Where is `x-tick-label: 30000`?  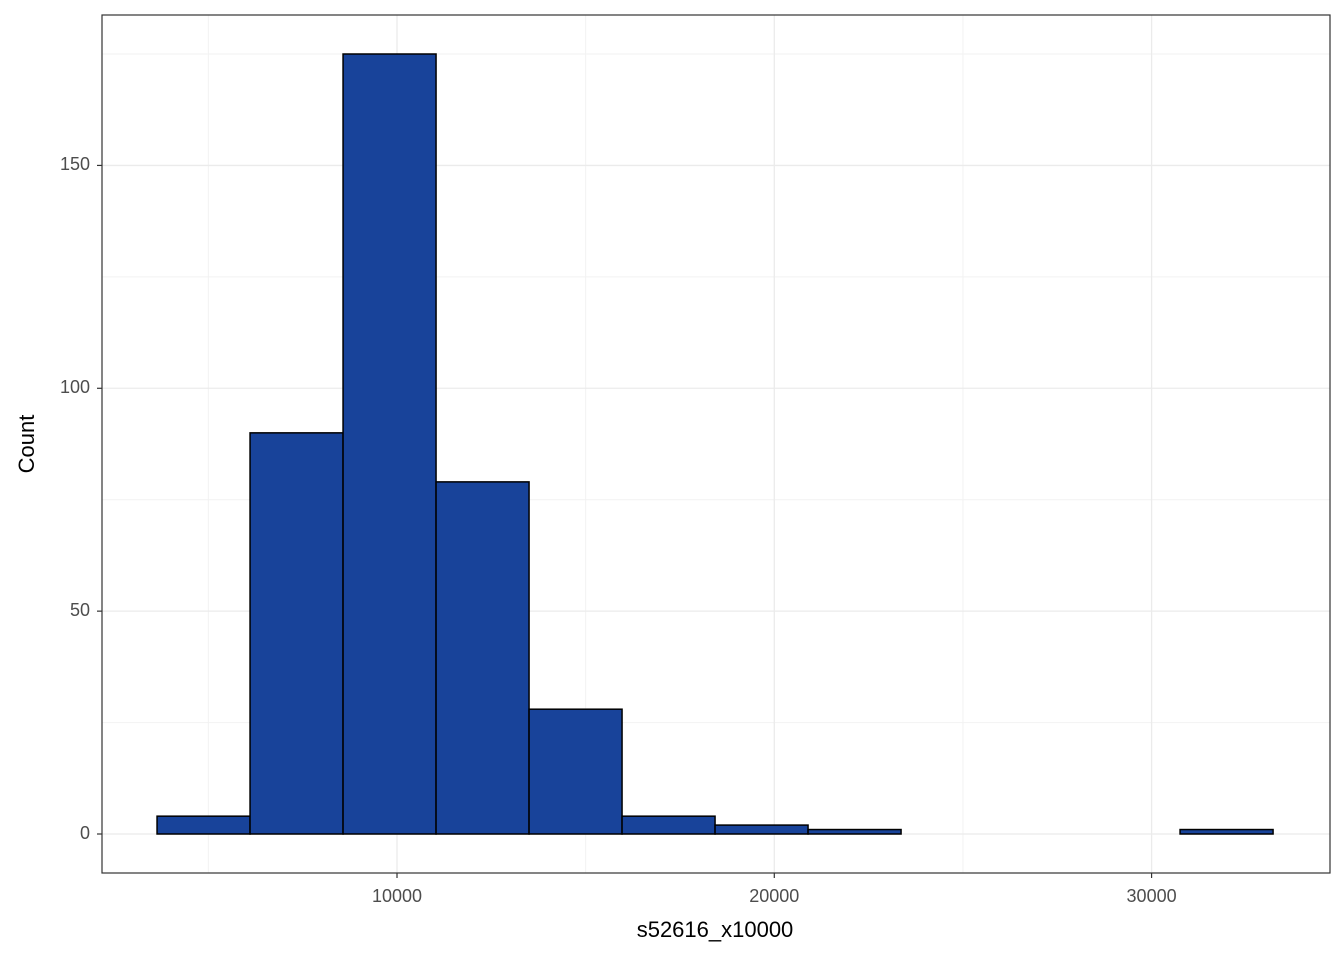
x-tick-label: 30000 is located at coordinates (1152, 896).